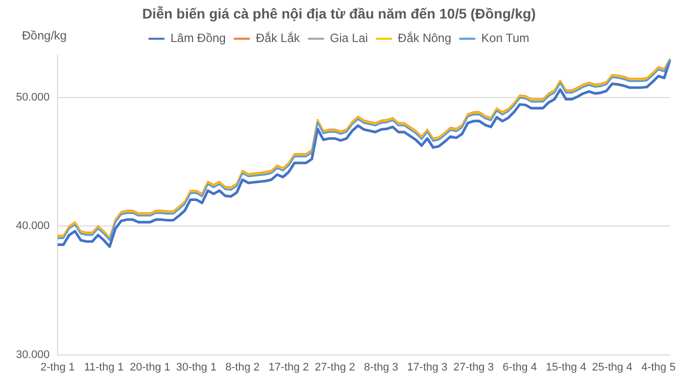 This screenshot has height=384, width=700. Describe the element at coordinates (57, 367) in the screenshot. I see `x-tick-label: 2-thg 1` at that location.